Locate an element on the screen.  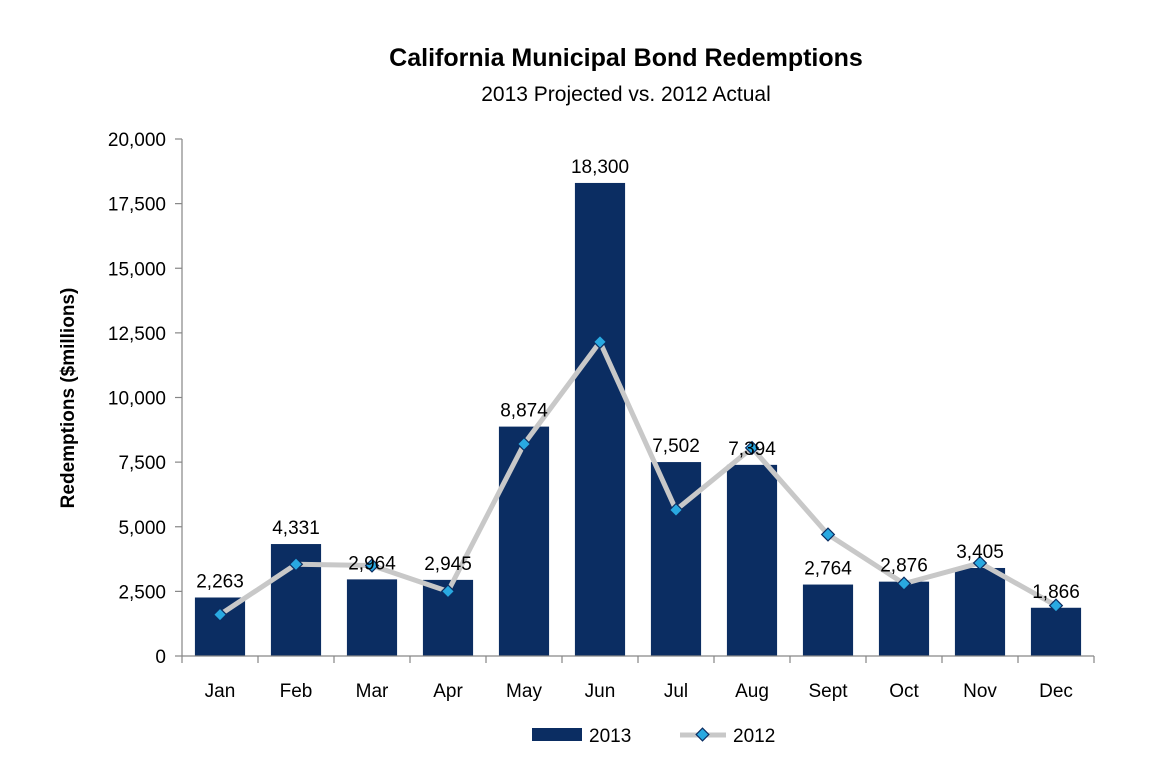
legend: 2013 2012 is located at coordinates (653, 736).